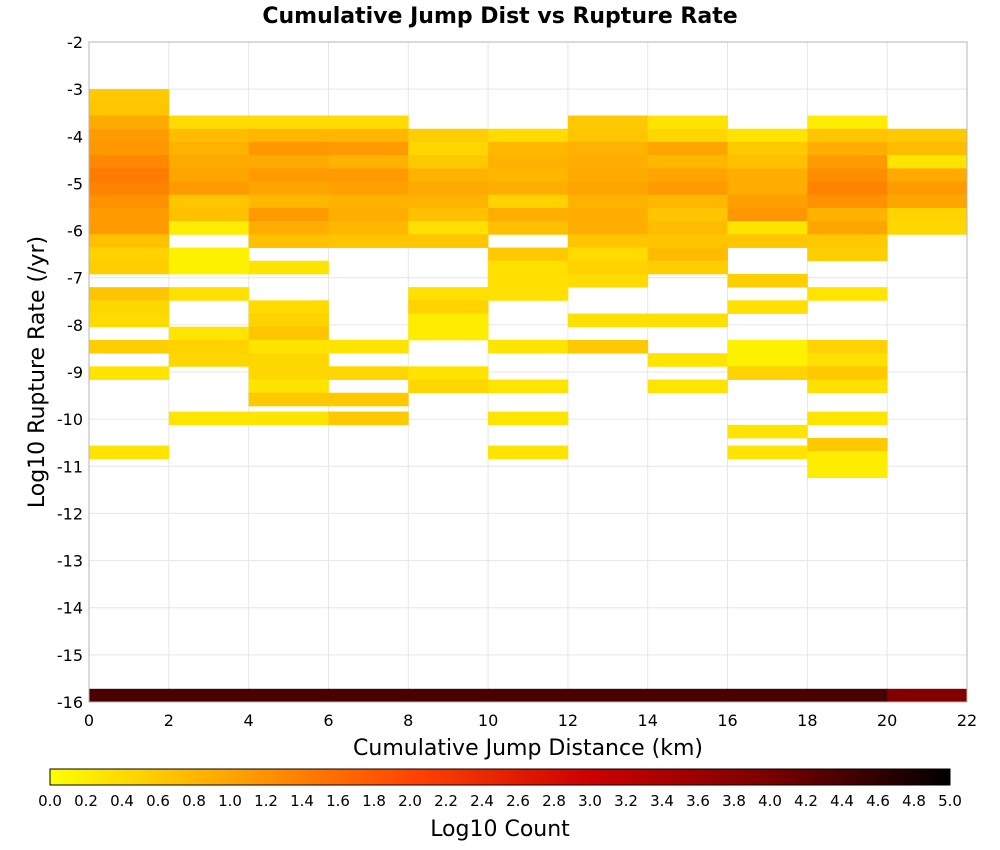 The image size is (1000, 850). I want to click on colorbar-tick-label: 0.8, so click(194, 801).